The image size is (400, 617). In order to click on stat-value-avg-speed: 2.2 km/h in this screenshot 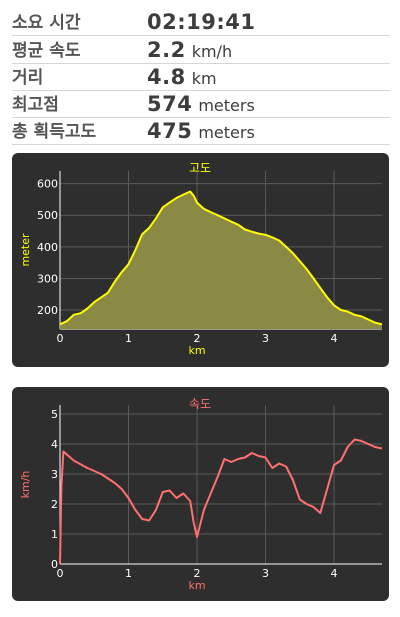, I will do `click(189, 50)`.